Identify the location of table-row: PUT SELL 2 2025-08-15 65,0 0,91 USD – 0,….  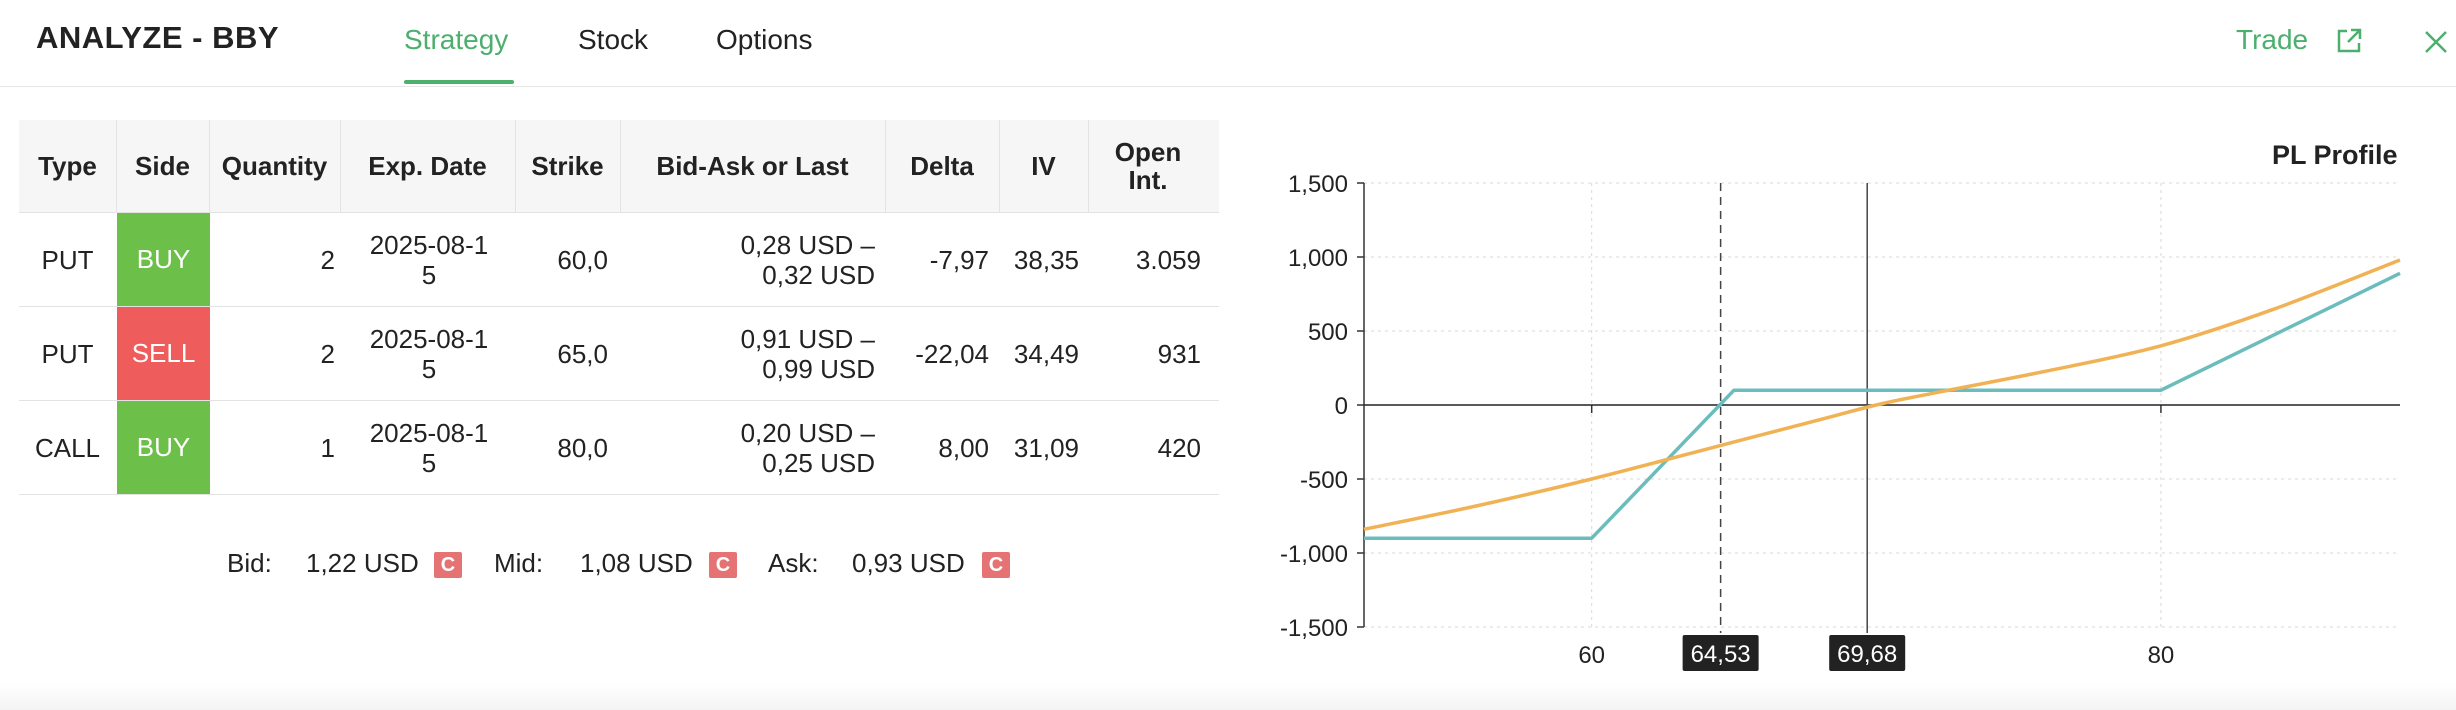
(619, 354).